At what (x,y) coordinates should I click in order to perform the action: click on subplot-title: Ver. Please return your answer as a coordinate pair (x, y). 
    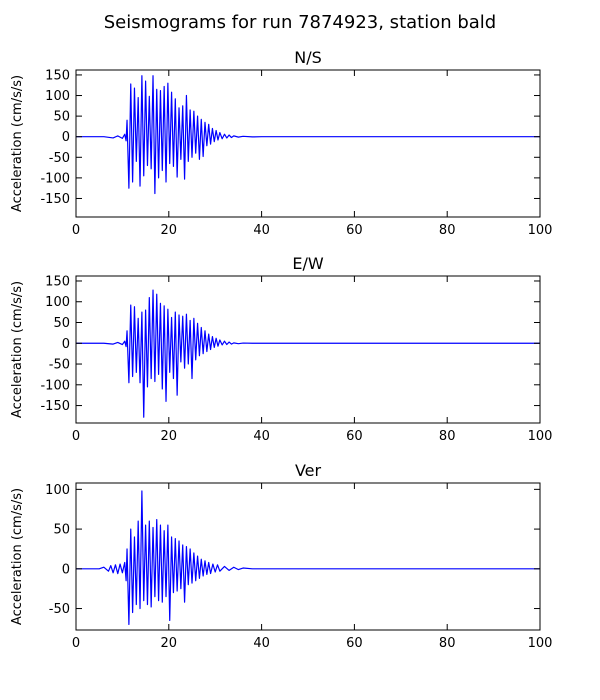
    Looking at the image, I should click on (308, 470).